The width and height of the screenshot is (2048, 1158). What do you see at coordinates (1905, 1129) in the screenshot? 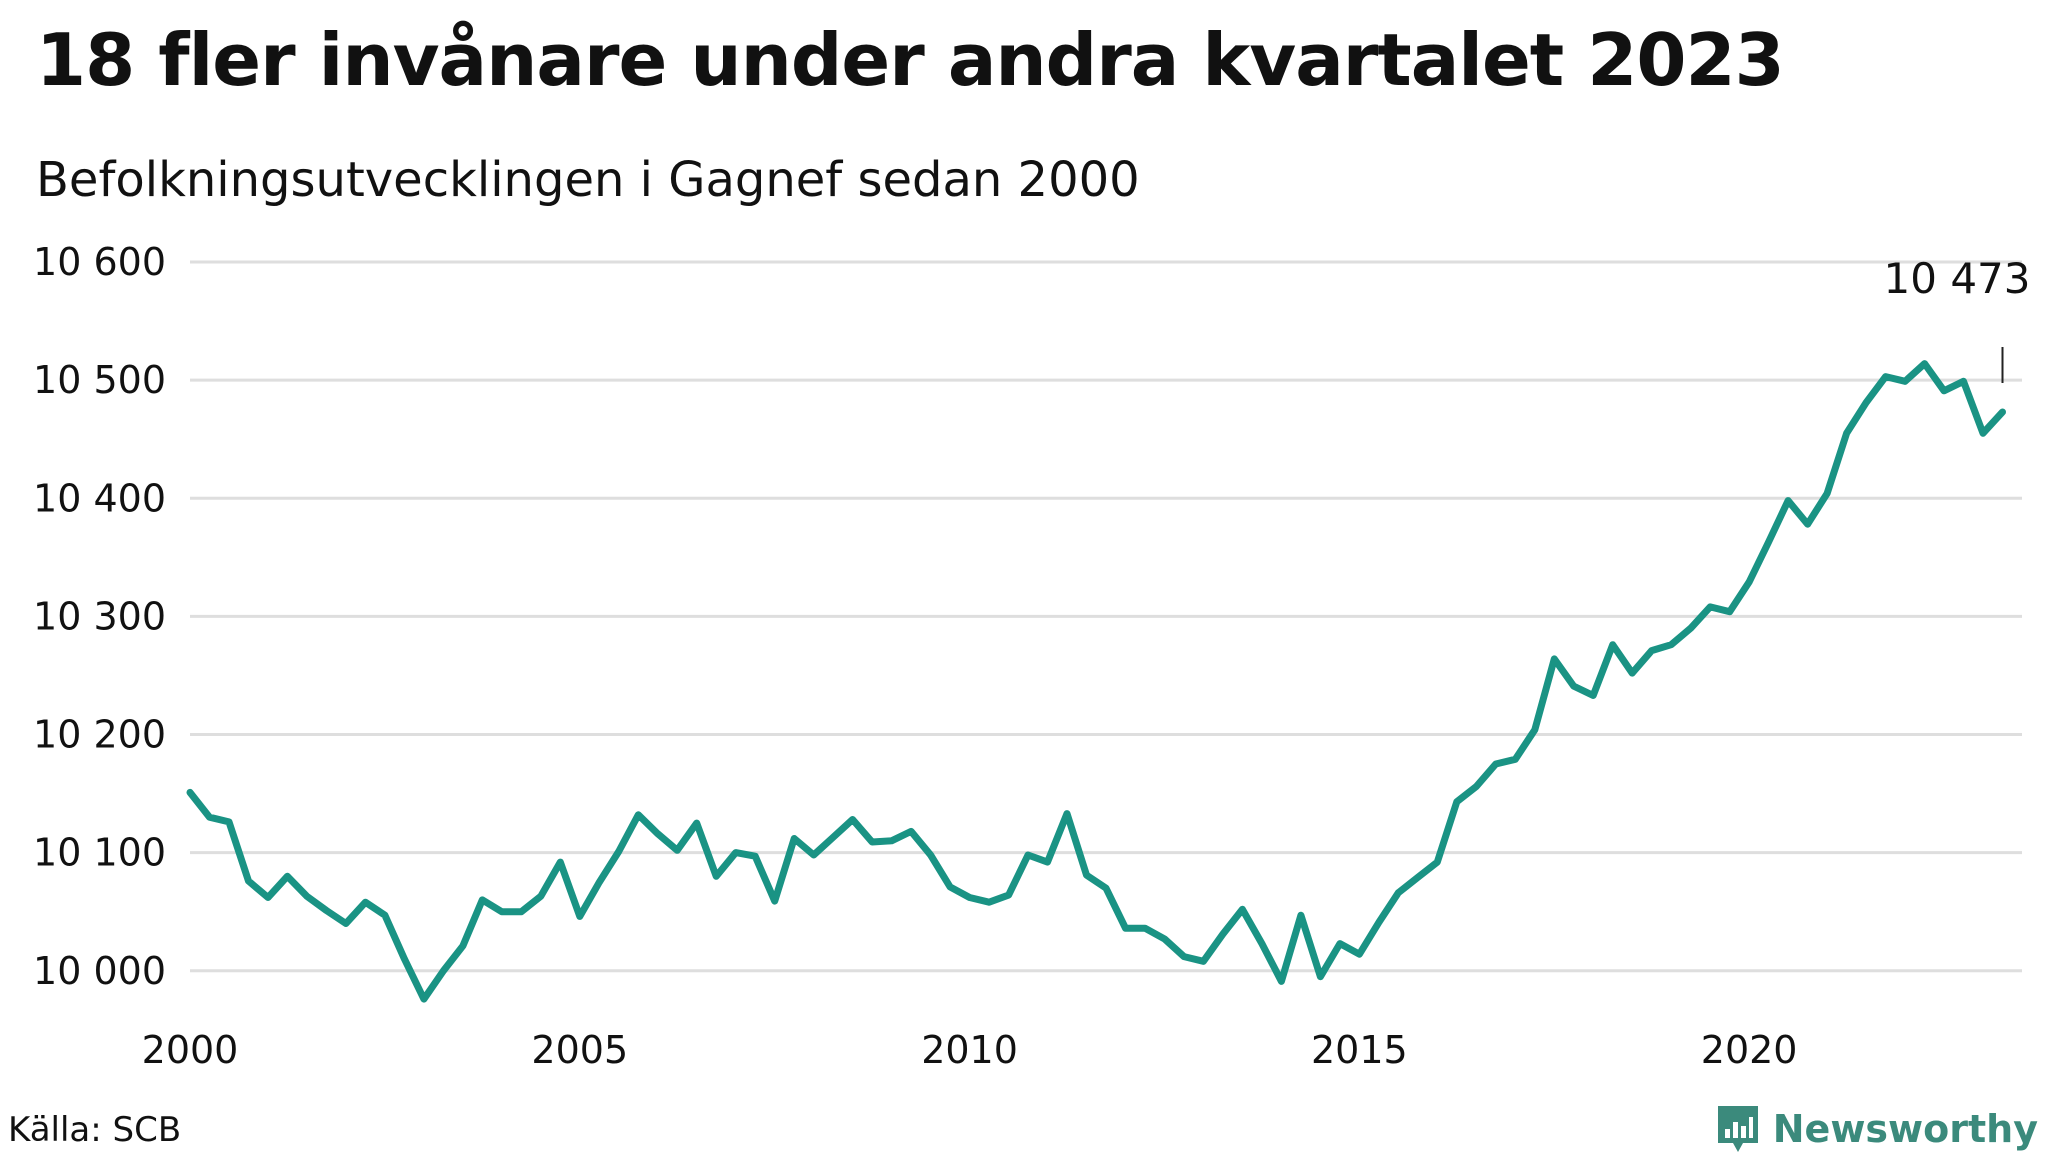
I see `brand-name: Newsworthy` at bounding box center [1905, 1129].